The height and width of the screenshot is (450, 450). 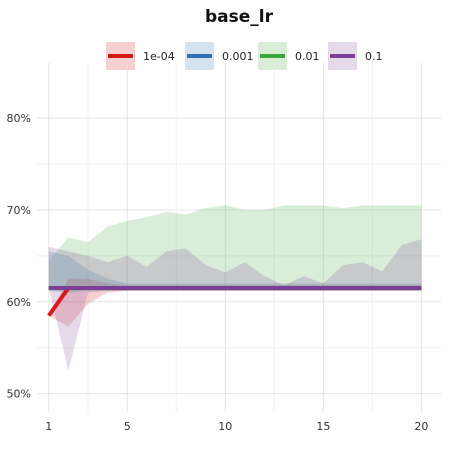 What do you see at coordinates (127, 426) in the screenshot?
I see `x-tick-label: 5` at bounding box center [127, 426].